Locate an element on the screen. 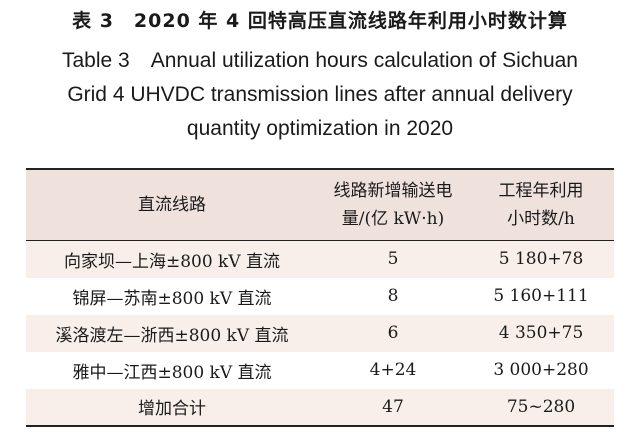 The height and width of the screenshot is (432, 640). cell-utilization-hours: 75~280 is located at coordinates (541, 406).